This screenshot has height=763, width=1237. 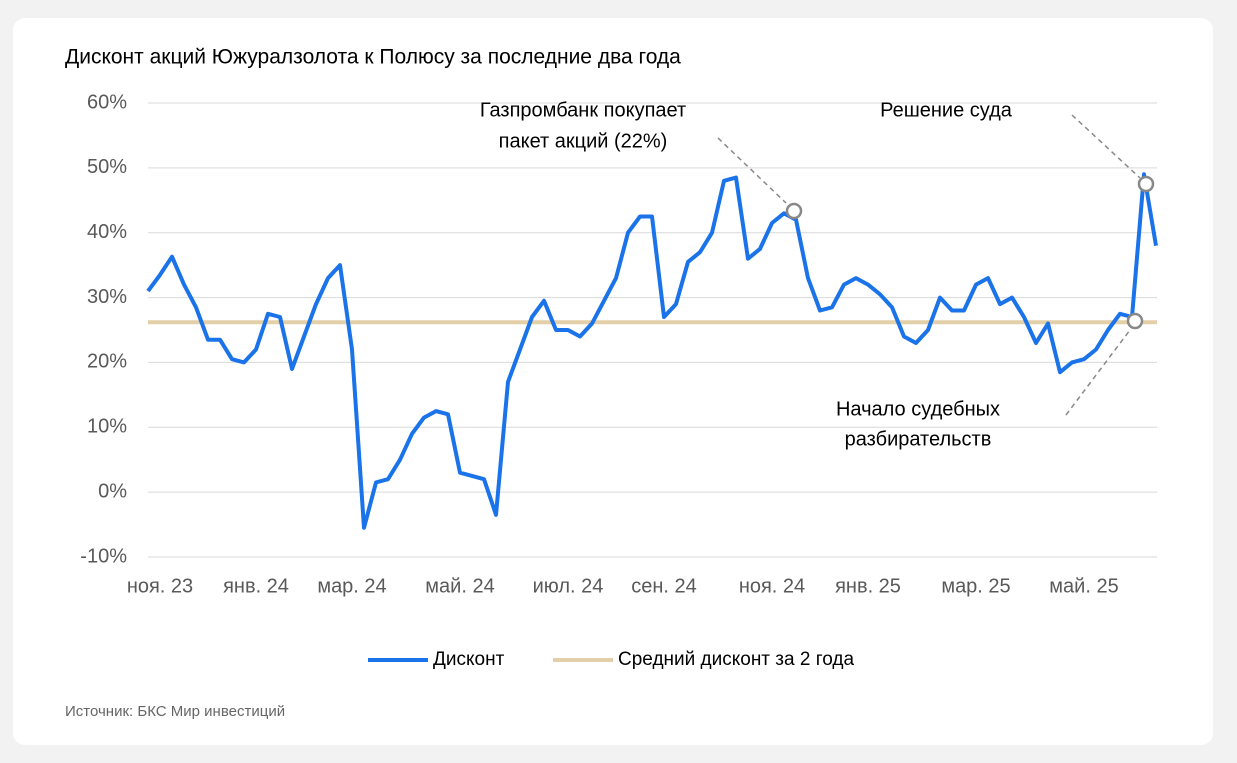 I want to click on annotation: разбирательств, so click(x=918, y=439).